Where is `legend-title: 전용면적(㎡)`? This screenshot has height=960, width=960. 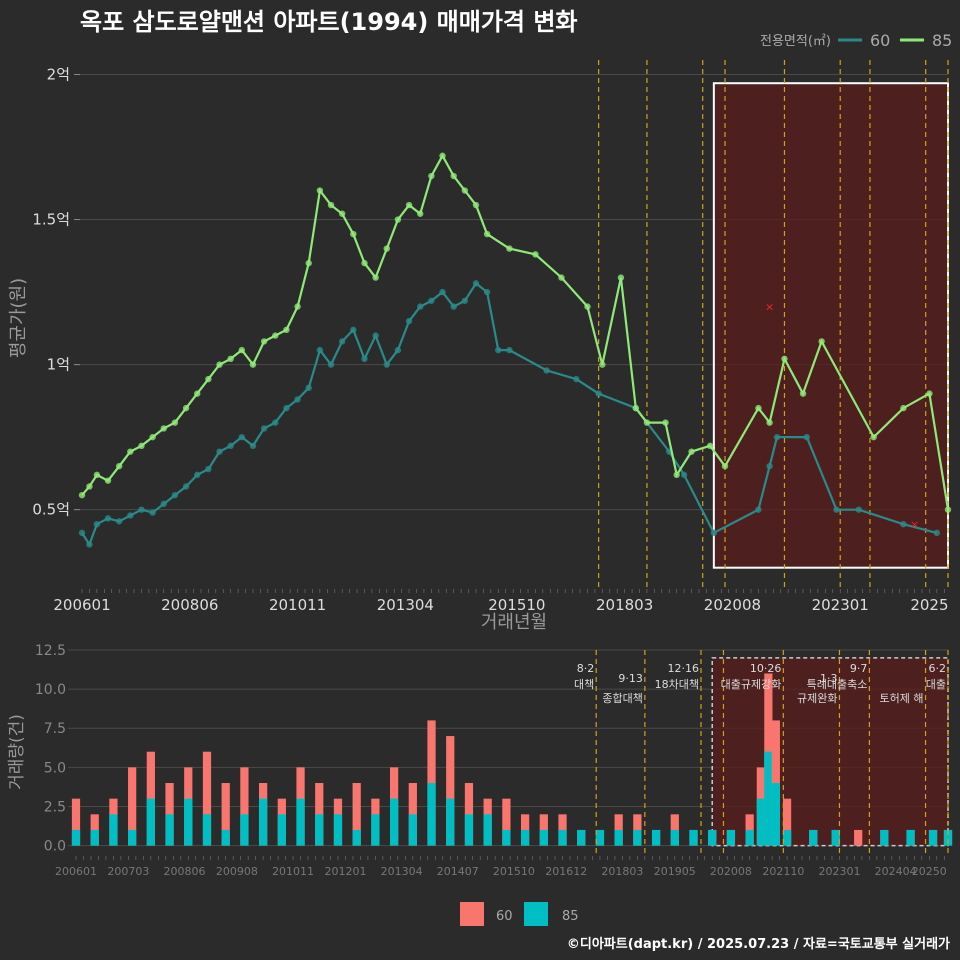 legend-title: 전용면적(㎡) is located at coordinates (795, 41).